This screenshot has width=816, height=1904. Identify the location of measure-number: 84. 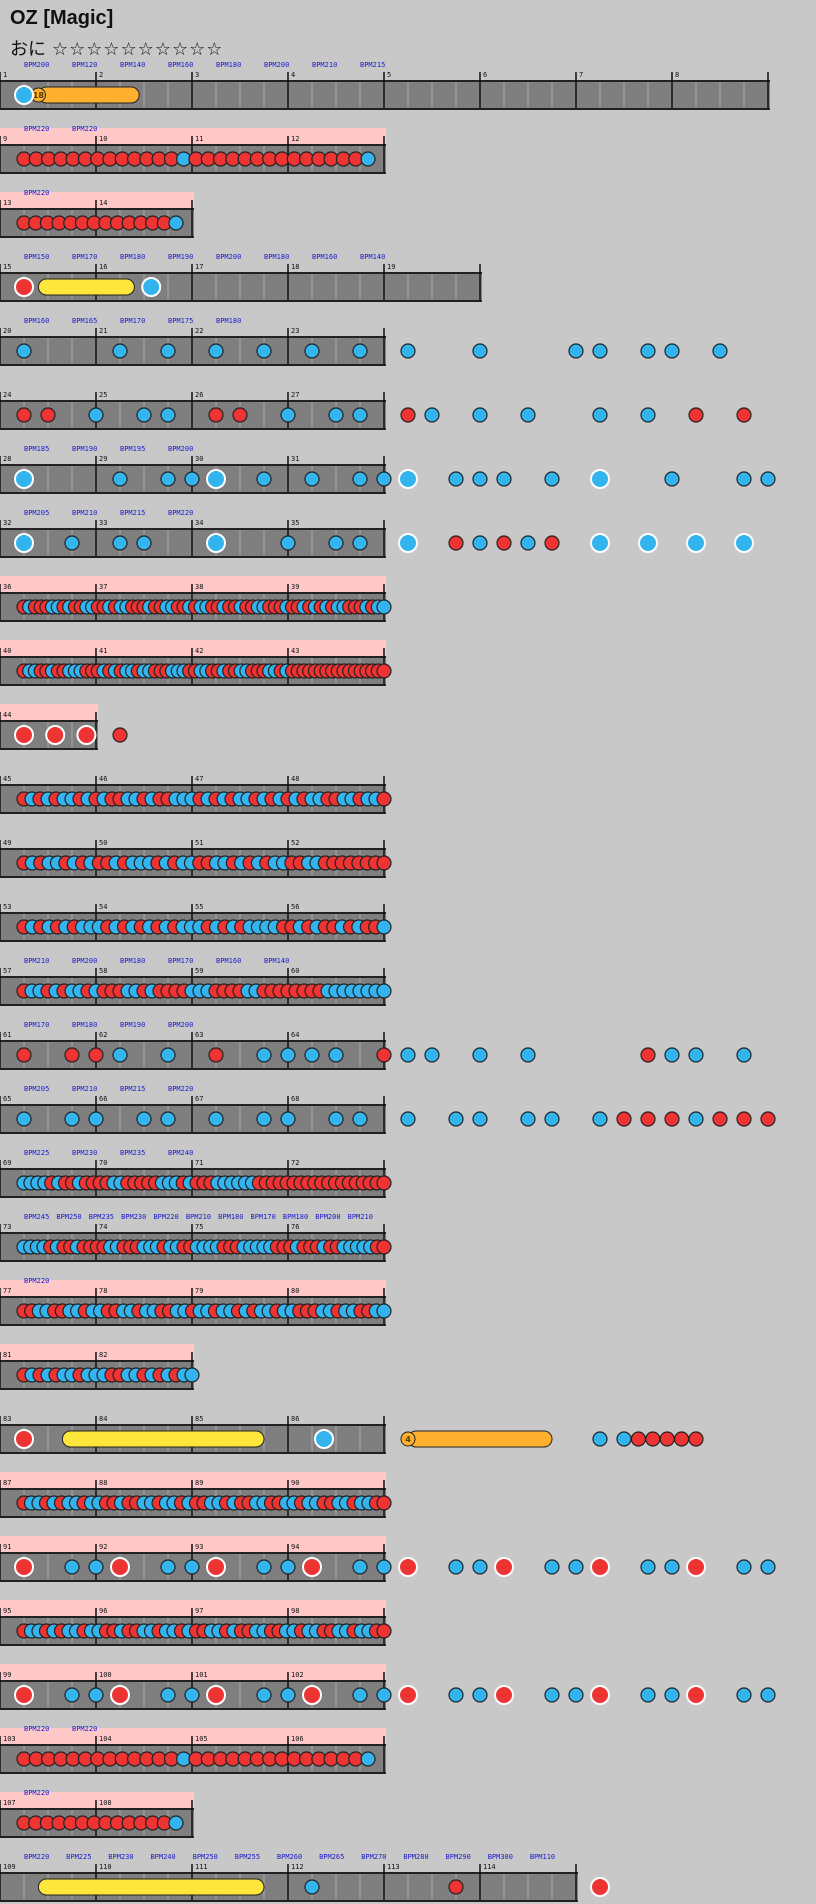
(103, 1419).